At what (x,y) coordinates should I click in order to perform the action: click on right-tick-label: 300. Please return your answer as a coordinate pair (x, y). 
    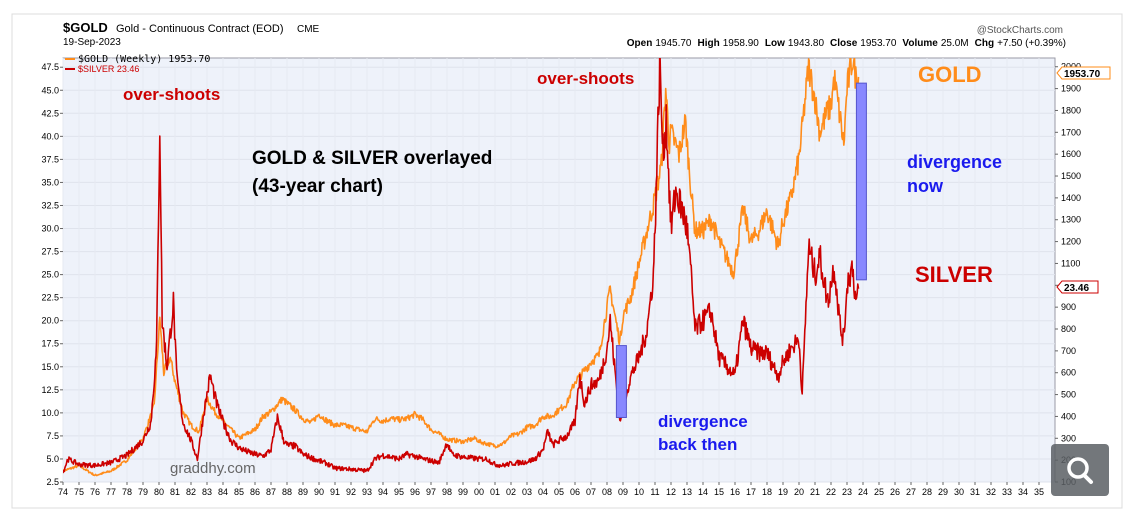
    Looking at the image, I should click on (1068, 438).